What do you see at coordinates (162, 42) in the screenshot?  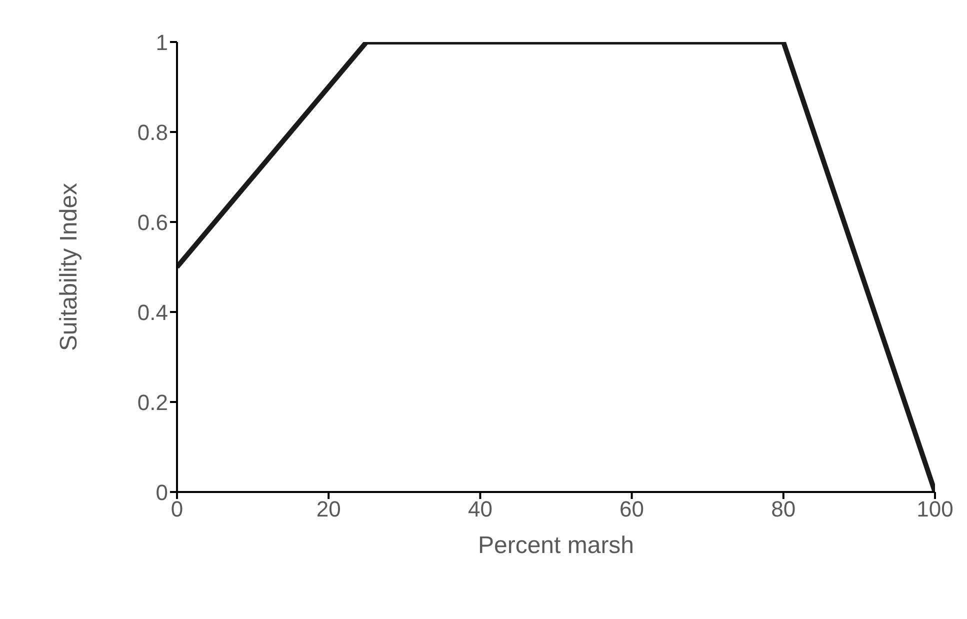 I see `y-tick-label: 1` at bounding box center [162, 42].